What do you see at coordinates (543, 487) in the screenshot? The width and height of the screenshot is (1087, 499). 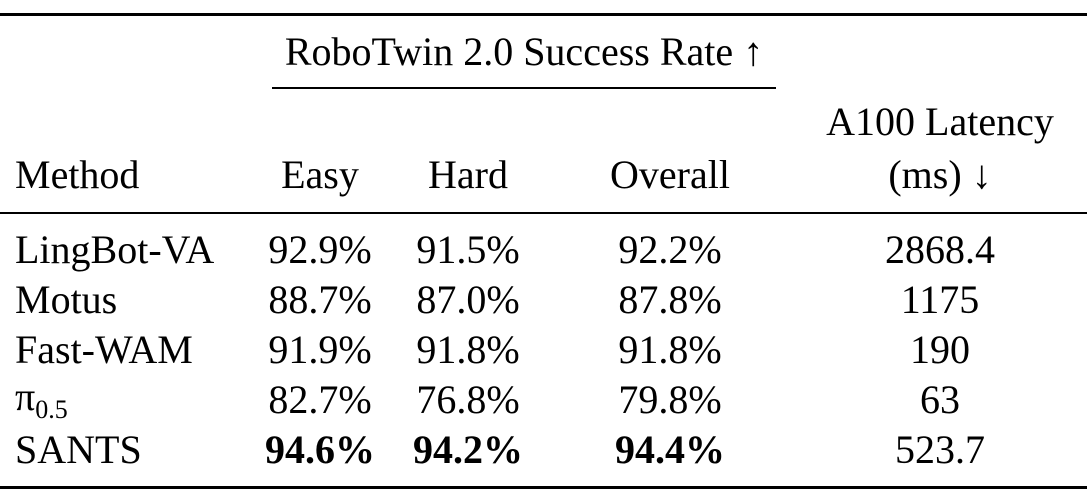 I see `bottom-rule` at bounding box center [543, 487].